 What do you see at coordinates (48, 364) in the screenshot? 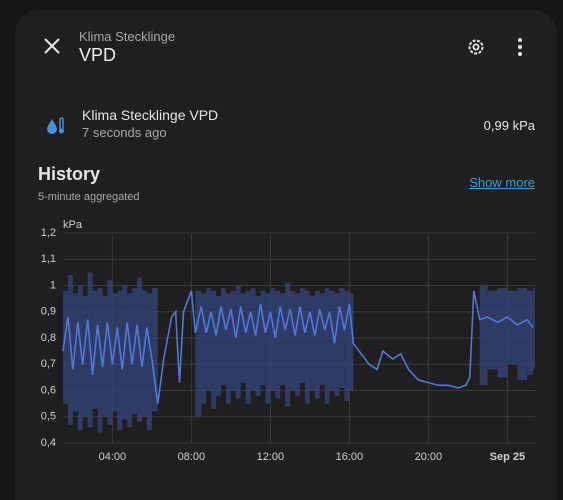
I see `y-tick-label: 0,7` at bounding box center [48, 364].